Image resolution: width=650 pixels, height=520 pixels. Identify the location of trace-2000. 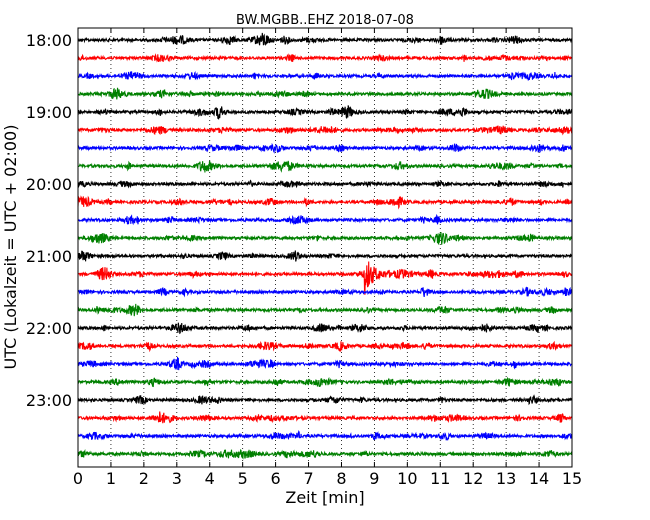
(325, 184).